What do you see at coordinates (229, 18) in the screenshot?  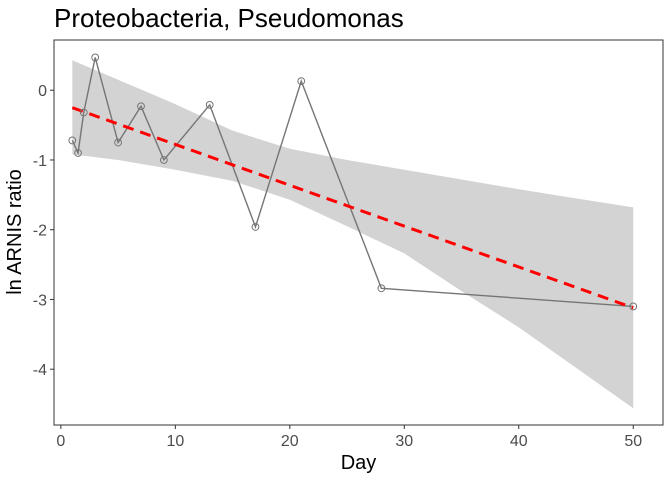 I see `chart-title: Proteobacteria, Pseudomonas` at bounding box center [229, 18].